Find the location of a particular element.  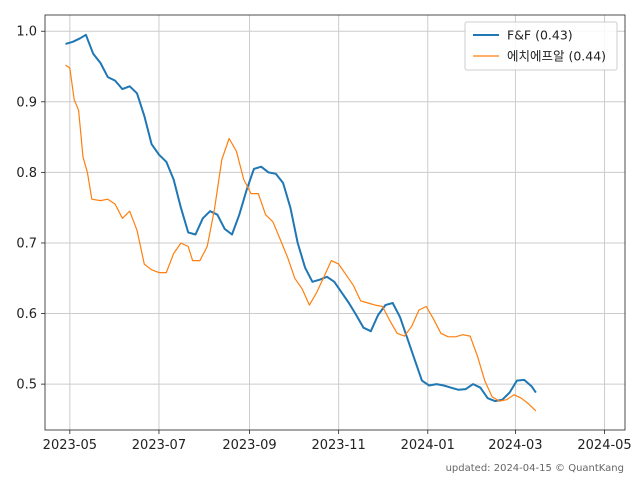

x-tick-label: 2024-05 is located at coordinates (604, 445).